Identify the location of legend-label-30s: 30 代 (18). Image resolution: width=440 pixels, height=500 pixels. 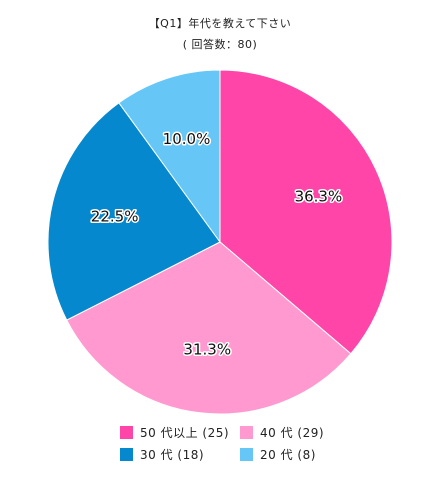
(172, 455).